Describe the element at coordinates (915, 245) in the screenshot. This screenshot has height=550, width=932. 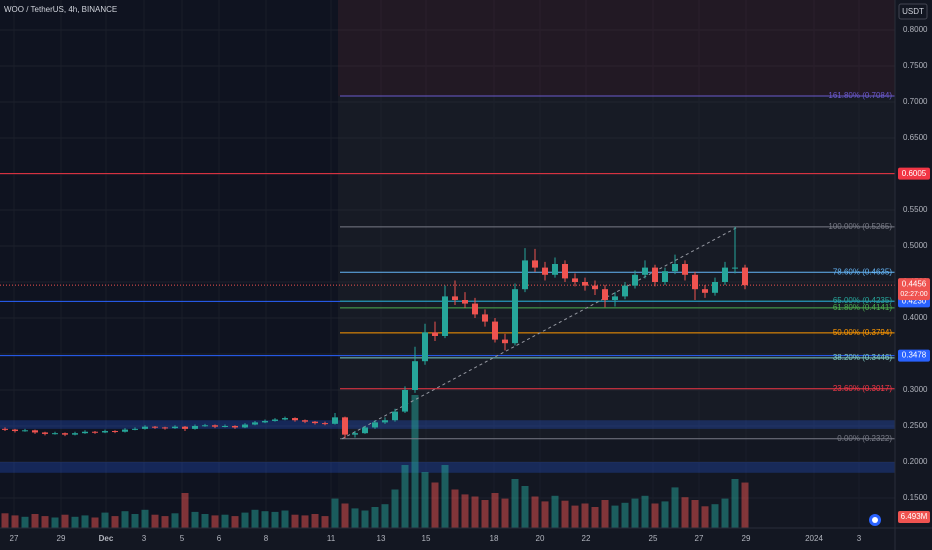
I see `y-tick-label: 0.5000` at that location.